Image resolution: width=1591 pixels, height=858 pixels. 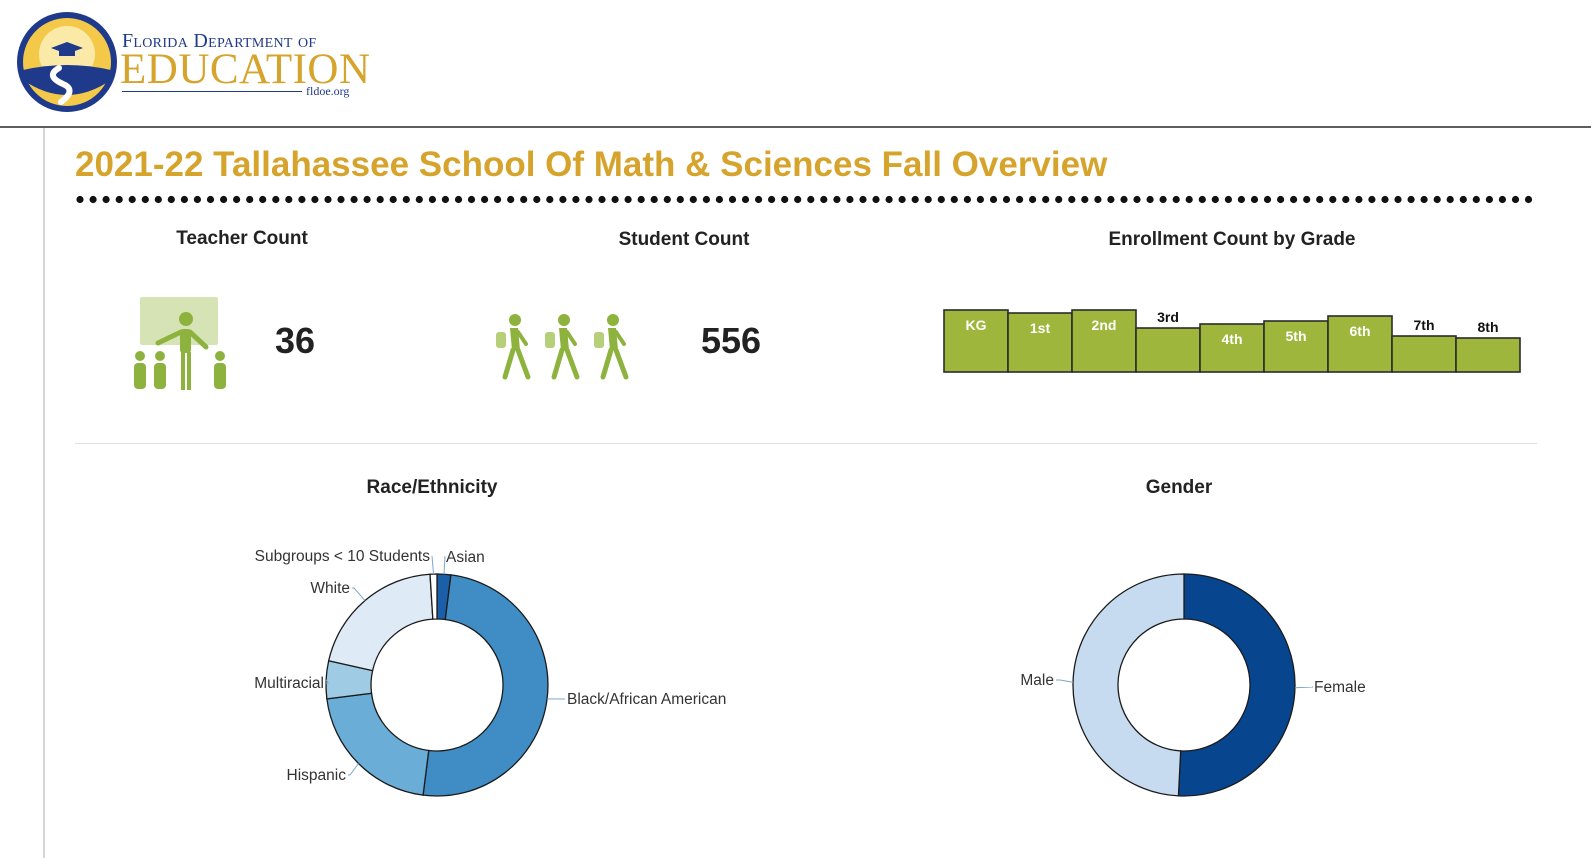 What do you see at coordinates (1488, 327) in the screenshot?
I see `bar-label-8th: 8th` at bounding box center [1488, 327].